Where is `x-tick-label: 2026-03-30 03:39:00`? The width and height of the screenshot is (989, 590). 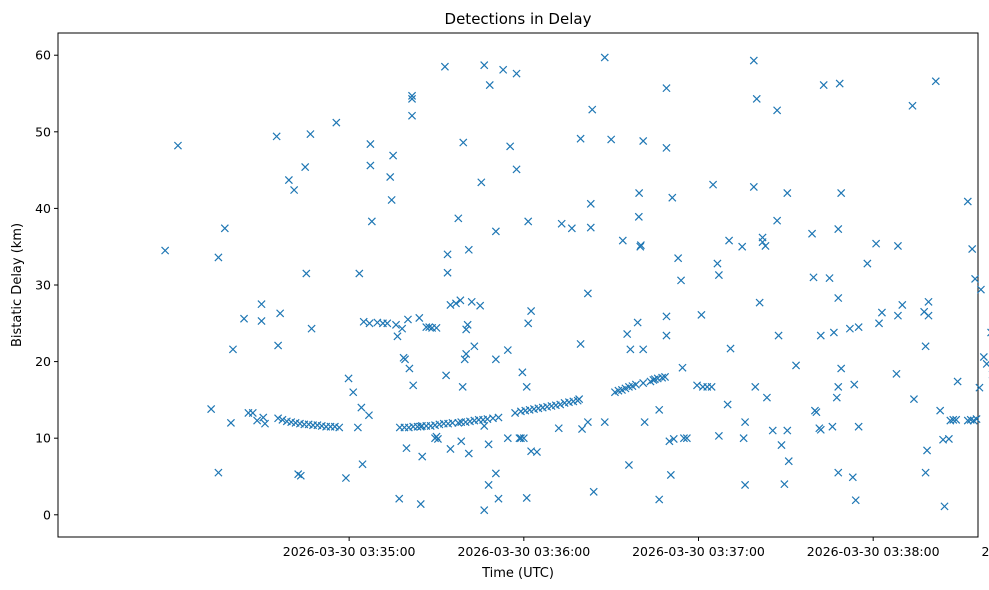
x-tick-label: 2026-03-30 03:39:00 is located at coordinates (985, 551).